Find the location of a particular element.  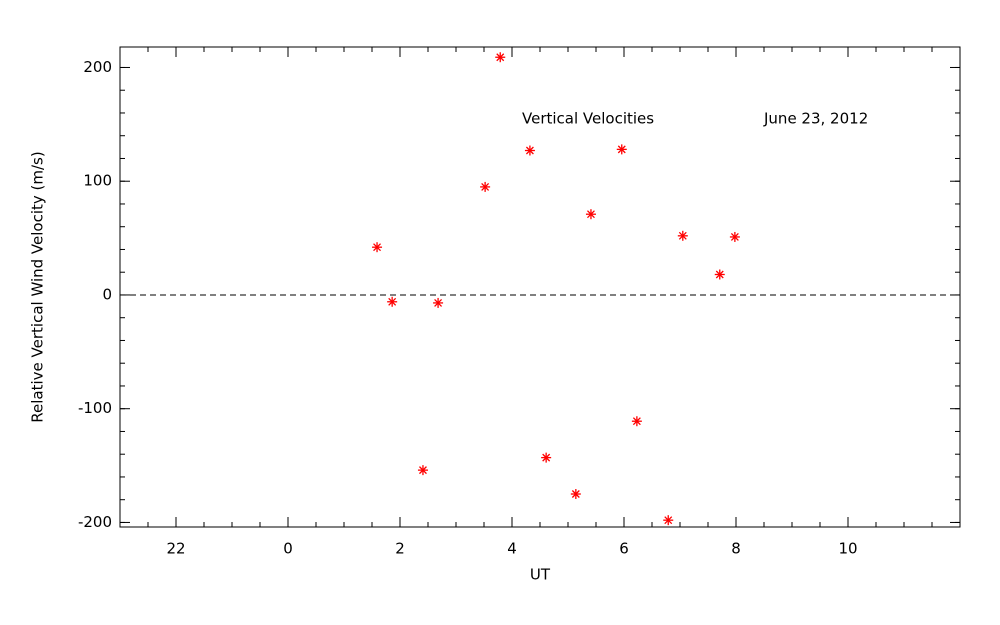

x-axis-label: UT is located at coordinates (540, 575).